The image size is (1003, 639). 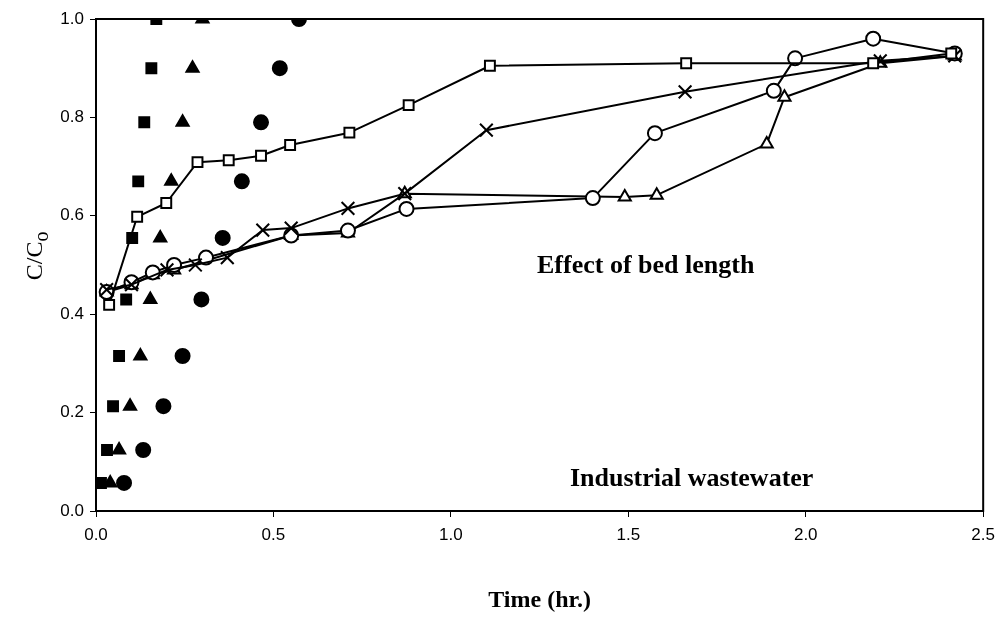 What do you see at coordinates (628, 534) in the screenshot?
I see `x-tick-label: 1.5` at bounding box center [628, 534].